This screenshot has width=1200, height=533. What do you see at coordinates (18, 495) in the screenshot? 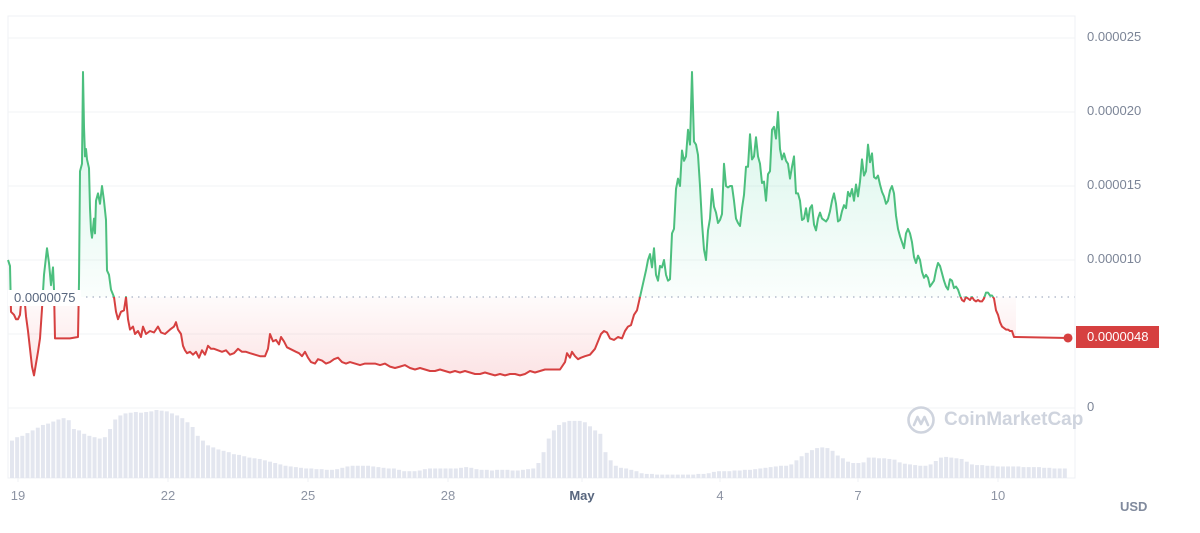
I see `x-tick-label: 19` at bounding box center [18, 495].